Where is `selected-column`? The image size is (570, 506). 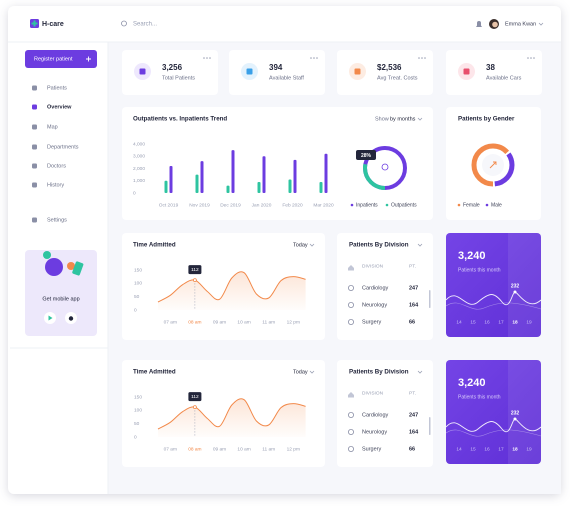
selected-column is located at coordinates (524, 412).